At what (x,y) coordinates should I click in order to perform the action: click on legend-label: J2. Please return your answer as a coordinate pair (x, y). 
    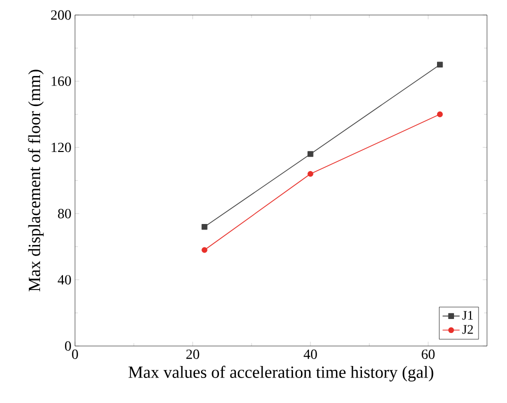
    Looking at the image, I should click on (467, 329).